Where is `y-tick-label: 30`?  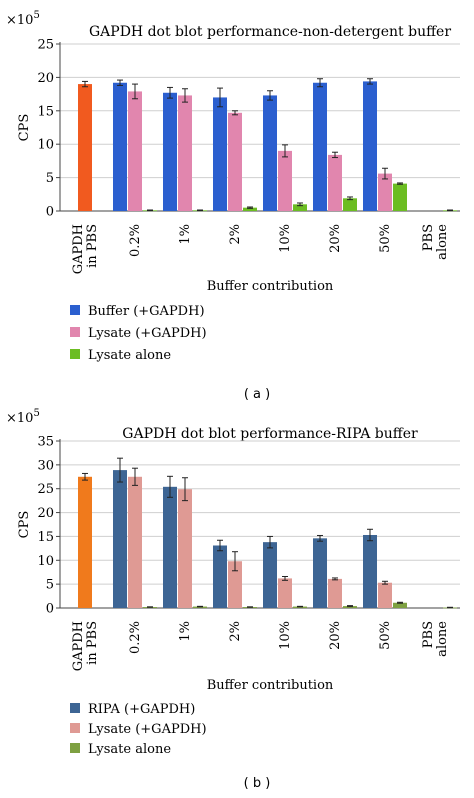 y-tick-label: 30 is located at coordinates (45, 465).